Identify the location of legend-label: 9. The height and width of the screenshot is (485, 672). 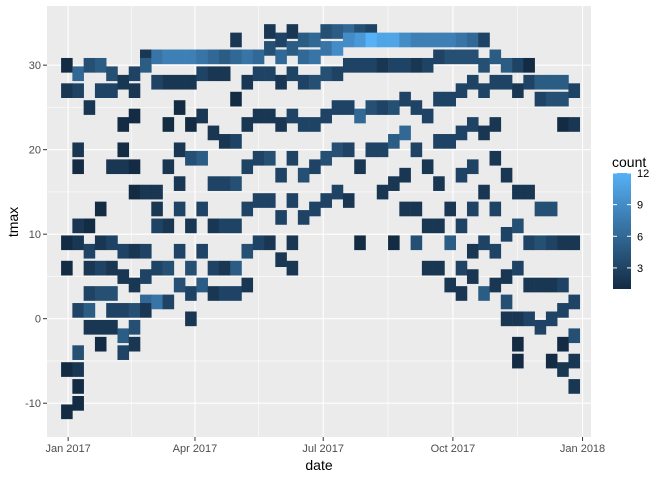
(640, 206).